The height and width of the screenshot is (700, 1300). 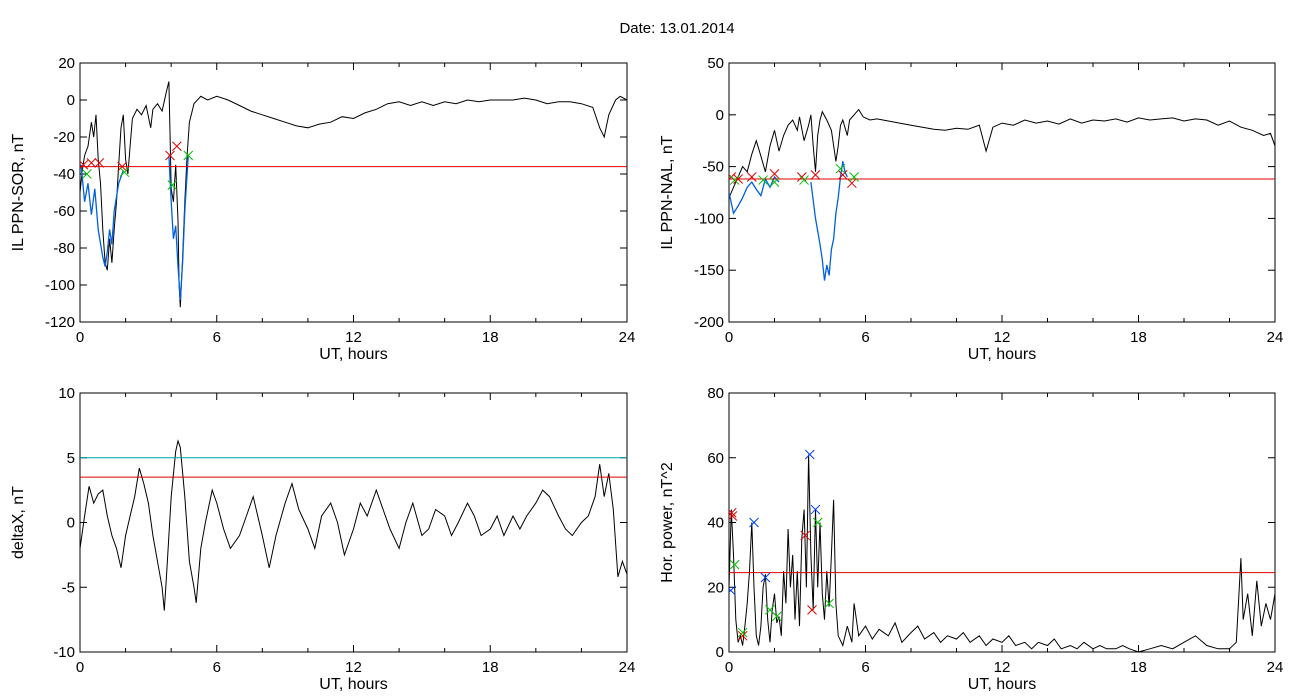 What do you see at coordinates (64, 174) in the screenshot?
I see `y-tick-label: -40` at bounding box center [64, 174].